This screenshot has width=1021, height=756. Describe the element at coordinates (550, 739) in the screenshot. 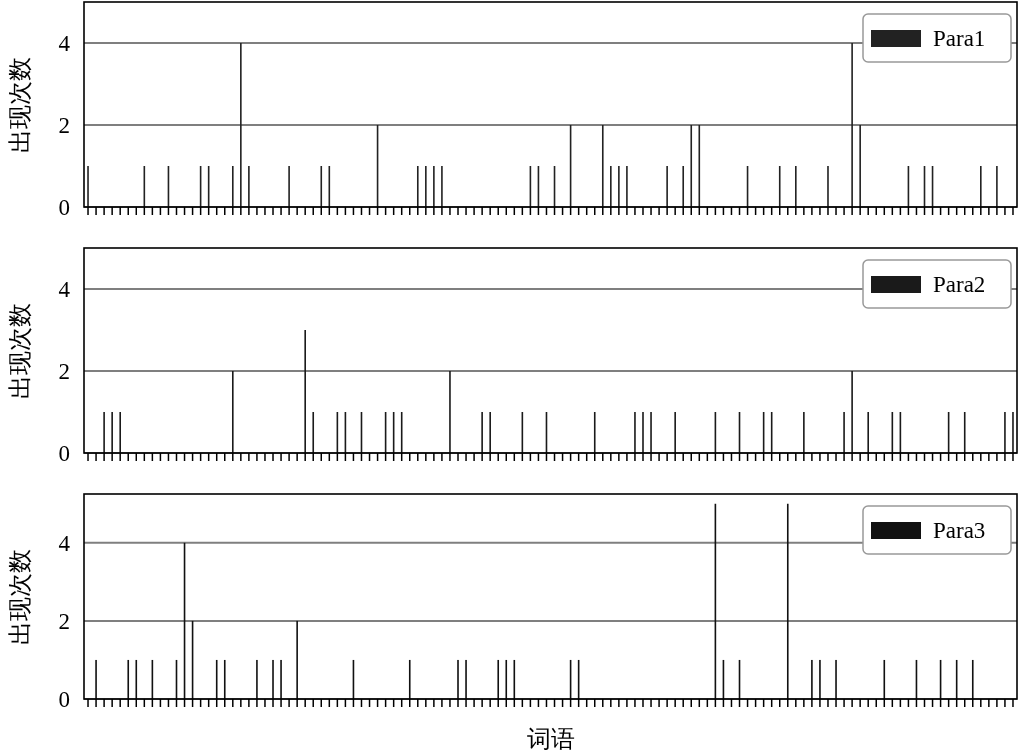

I see `x-axis-title: 词语` at that location.